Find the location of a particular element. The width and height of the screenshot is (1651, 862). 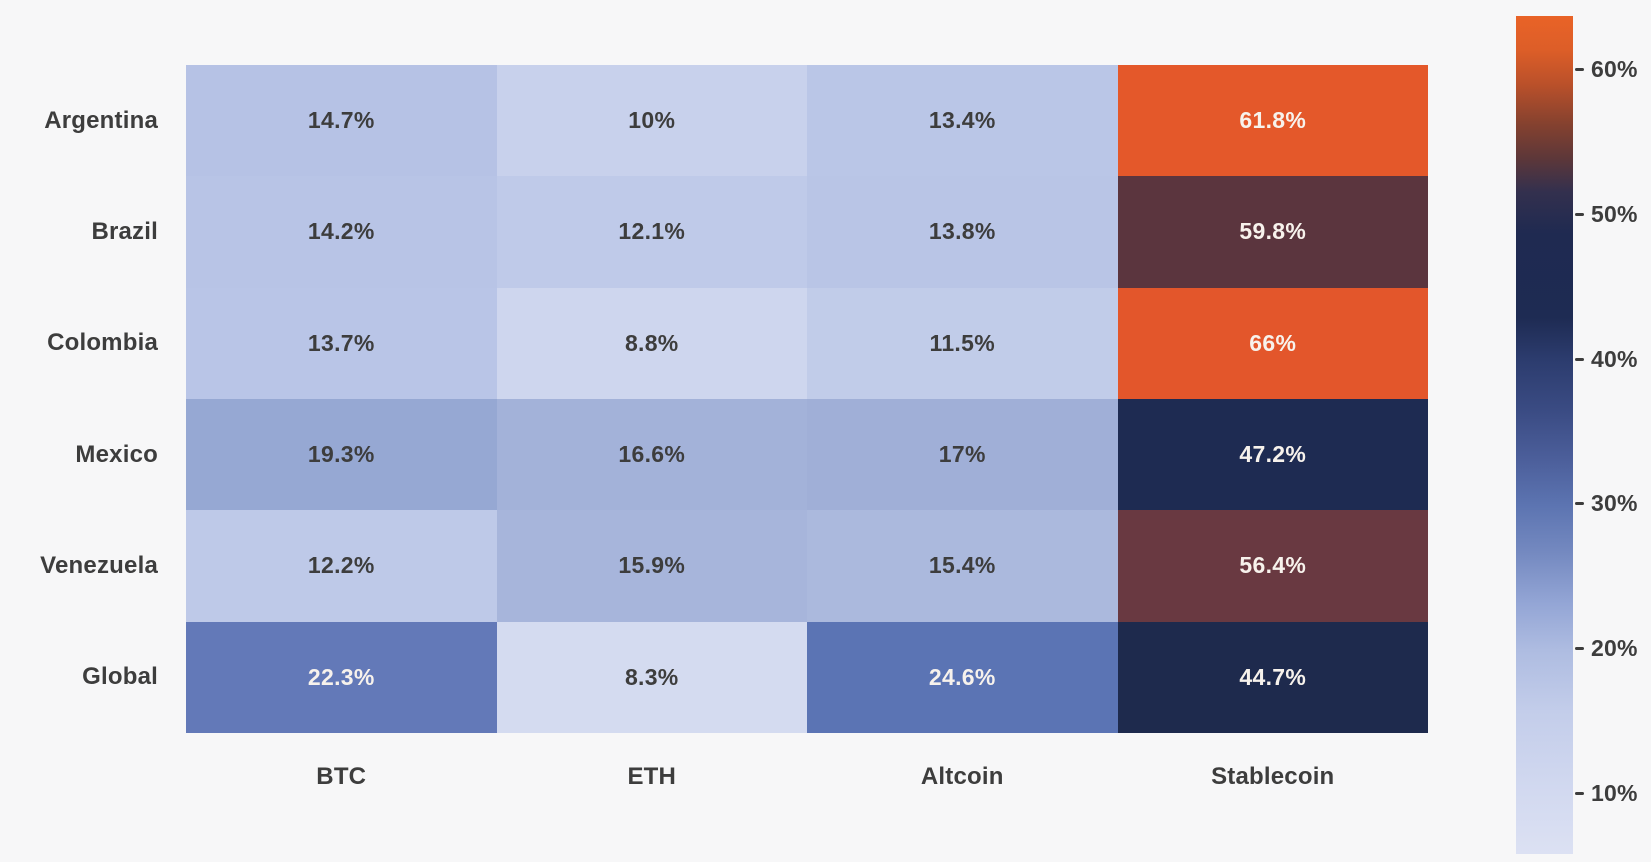

row-label-argentina: Argentina is located at coordinates (101, 120).